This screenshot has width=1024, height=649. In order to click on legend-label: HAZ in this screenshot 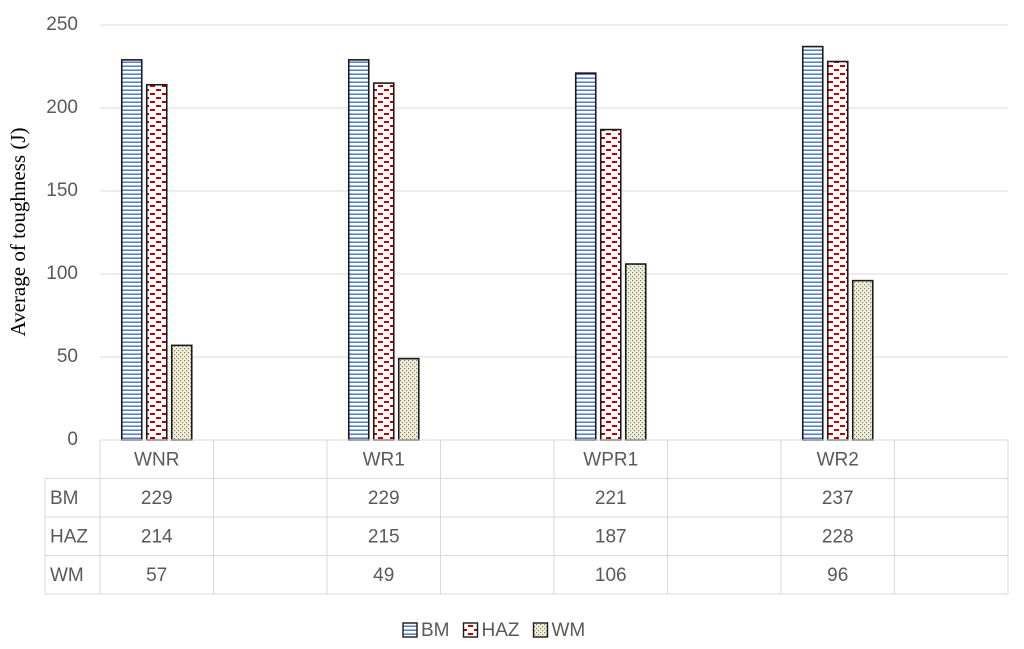, I will do `click(501, 630)`.